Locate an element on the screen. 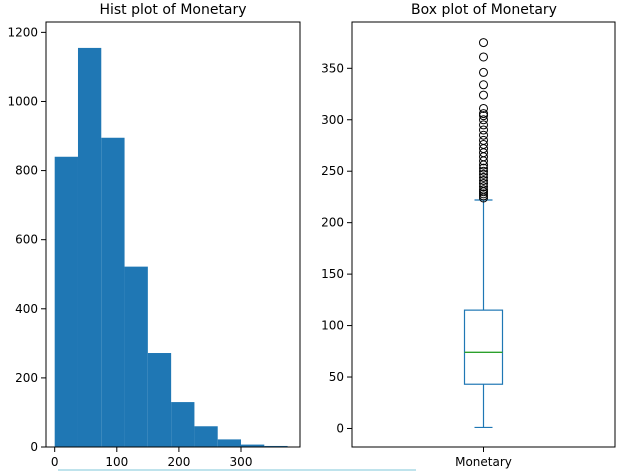 This screenshot has width=623, height=474. histogram-y-axis: 0 200 400 600 800 1000 1200 is located at coordinates (26, 239).